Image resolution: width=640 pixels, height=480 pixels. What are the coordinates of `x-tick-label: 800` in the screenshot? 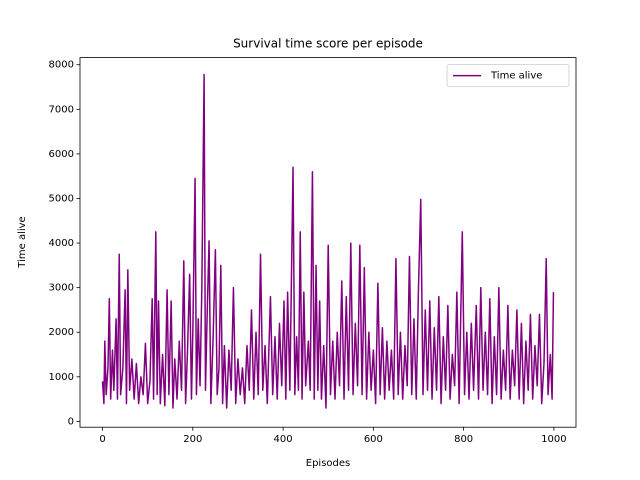 It's located at (463, 439).